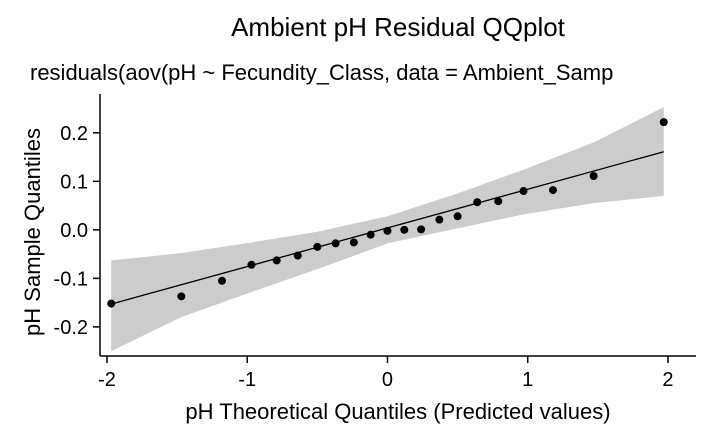 The image size is (709, 438). I want to click on x-tick-label: 2, so click(667, 380).